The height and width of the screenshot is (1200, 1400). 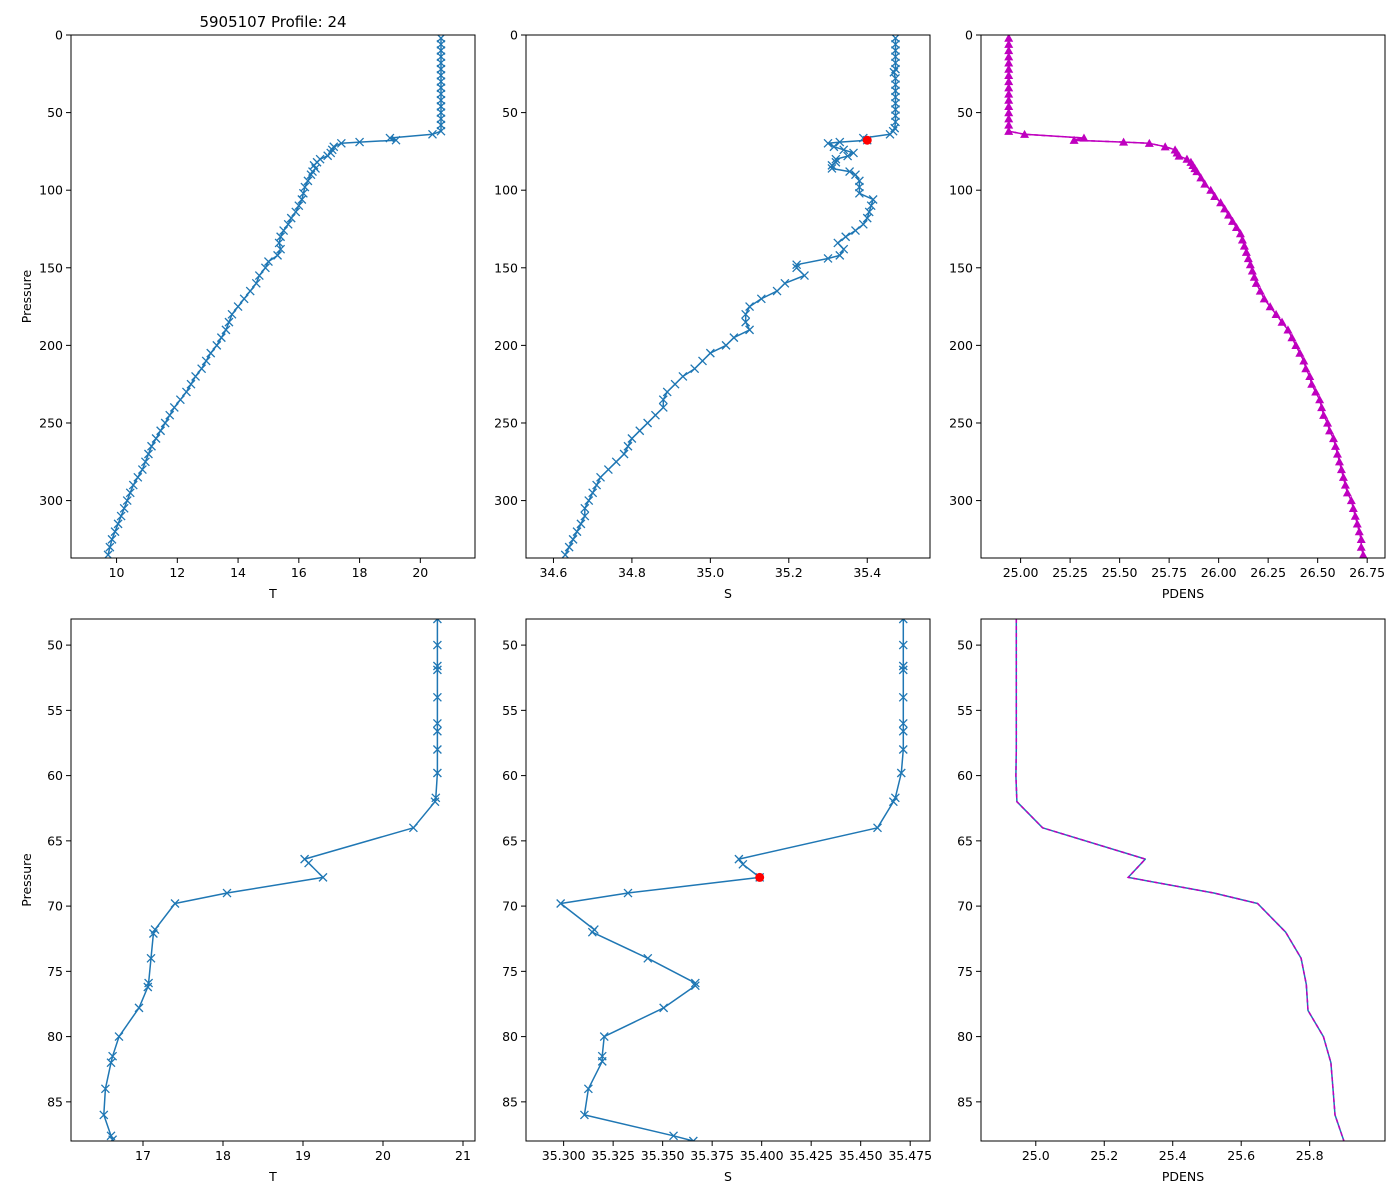 I want to click on top-PDENS-ytick-label: 250, so click(x=961, y=422).